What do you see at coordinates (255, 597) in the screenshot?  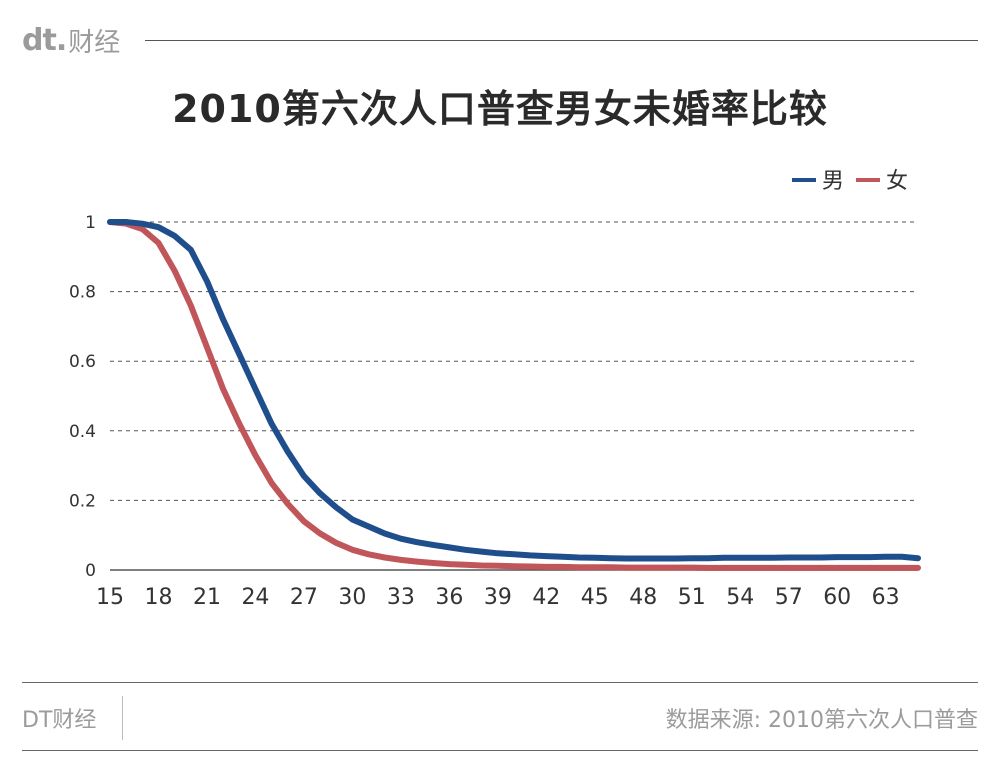 I see `x-tick-label: 24` at bounding box center [255, 597].